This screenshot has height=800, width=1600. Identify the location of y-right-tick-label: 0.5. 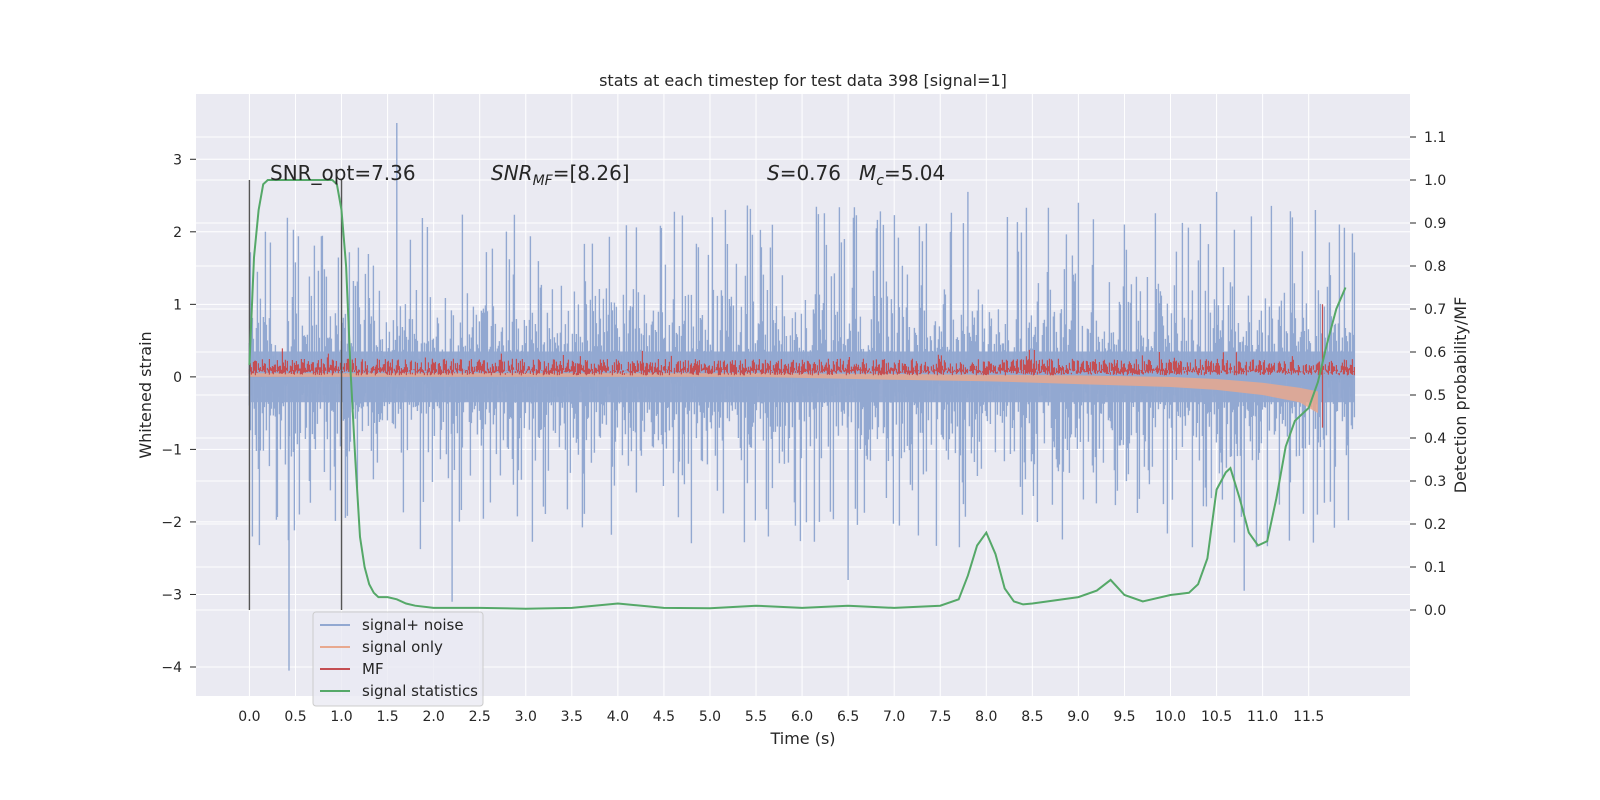
(1435, 396).